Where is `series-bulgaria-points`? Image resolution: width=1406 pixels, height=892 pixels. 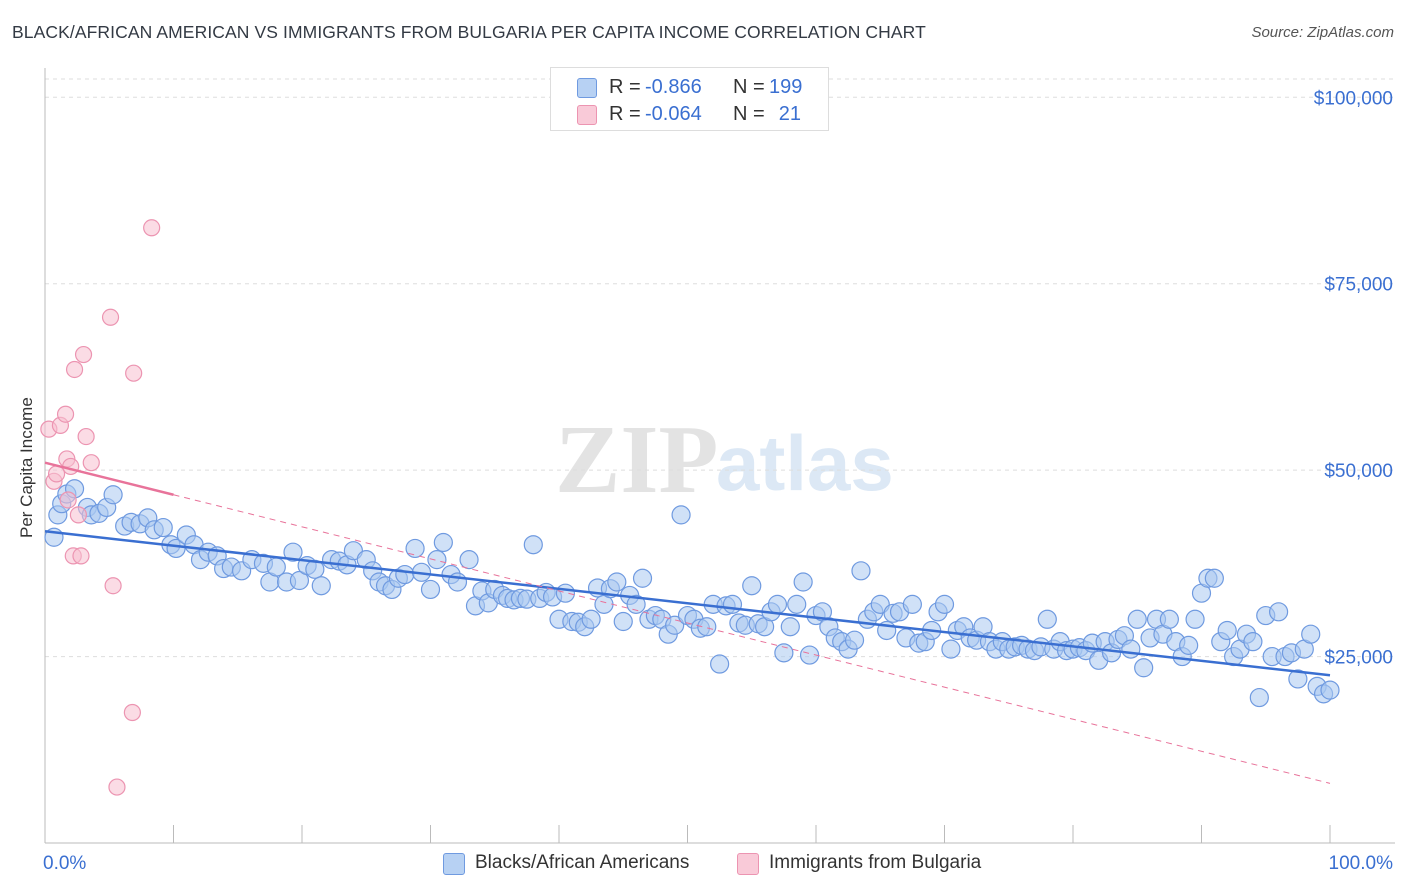 series-bulgaria-points is located at coordinates (100, 507).